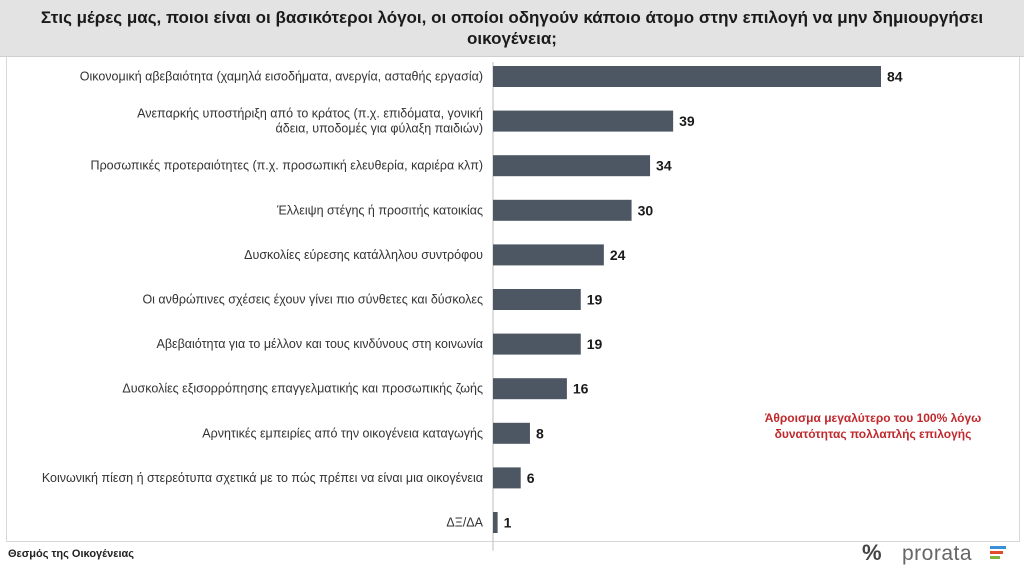  I want to click on value-label: 16, so click(581, 389).